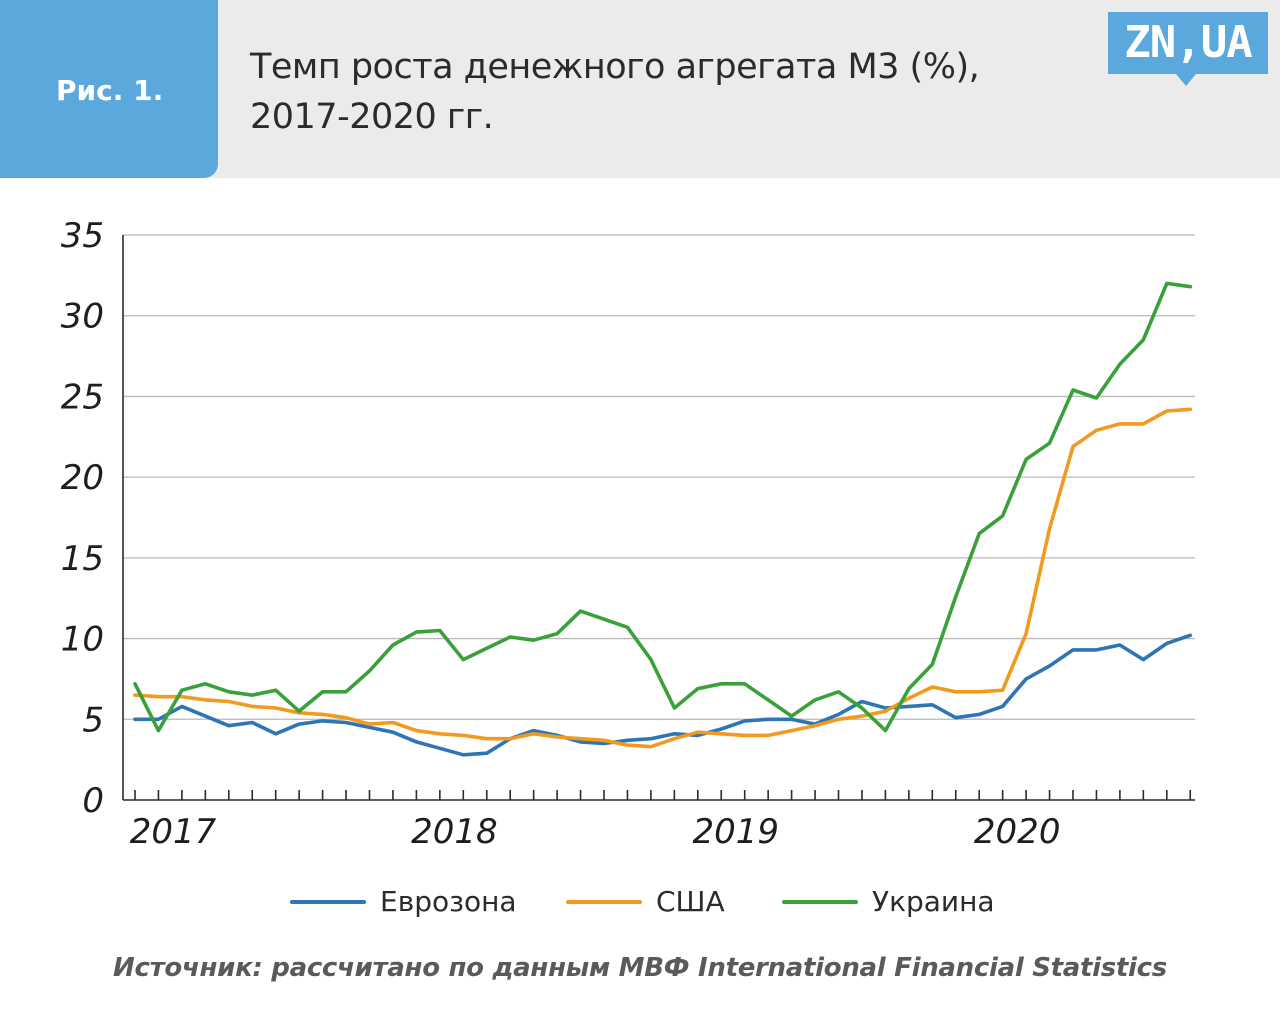  What do you see at coordinates (454, 832) in the screenshot?
I see `x-tick-label: 2018` at bounding box center [454, 832].